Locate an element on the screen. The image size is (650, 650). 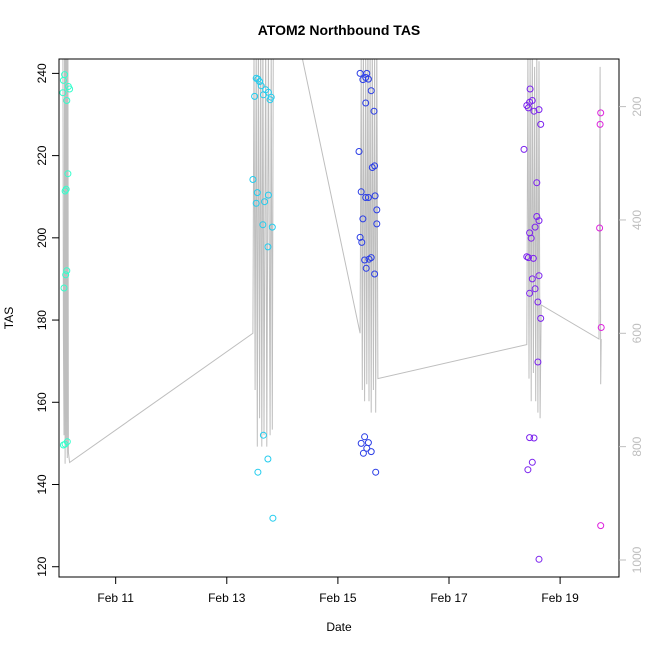
y-tick-label: 140 is located at coordinates (42, 484).